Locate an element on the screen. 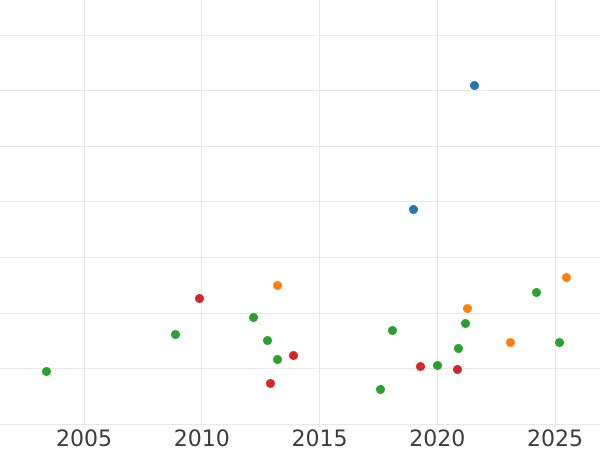 The height and width of the screenshot is (450, 600). x-tick-label: 2010 is located at coordinates (201, 438).